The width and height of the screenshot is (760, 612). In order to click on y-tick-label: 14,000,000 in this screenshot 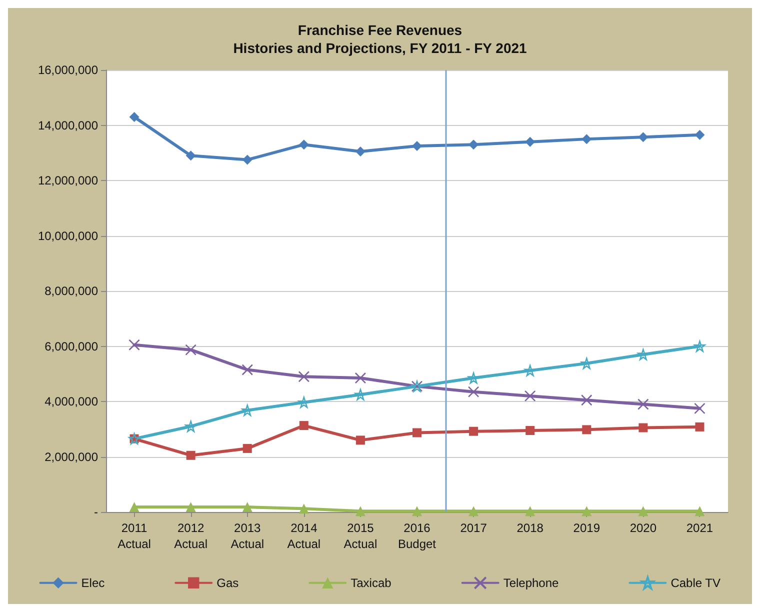, I will do `click(68, 125)`.